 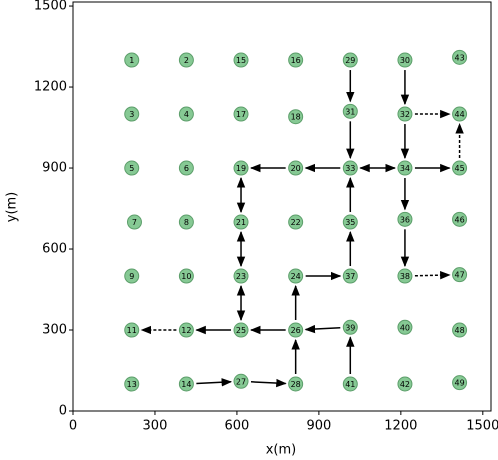 What do you see at coordinates (318, 426) in the screenshot?
I see `x-tick-label: 900` at bounding box center [318, 426].